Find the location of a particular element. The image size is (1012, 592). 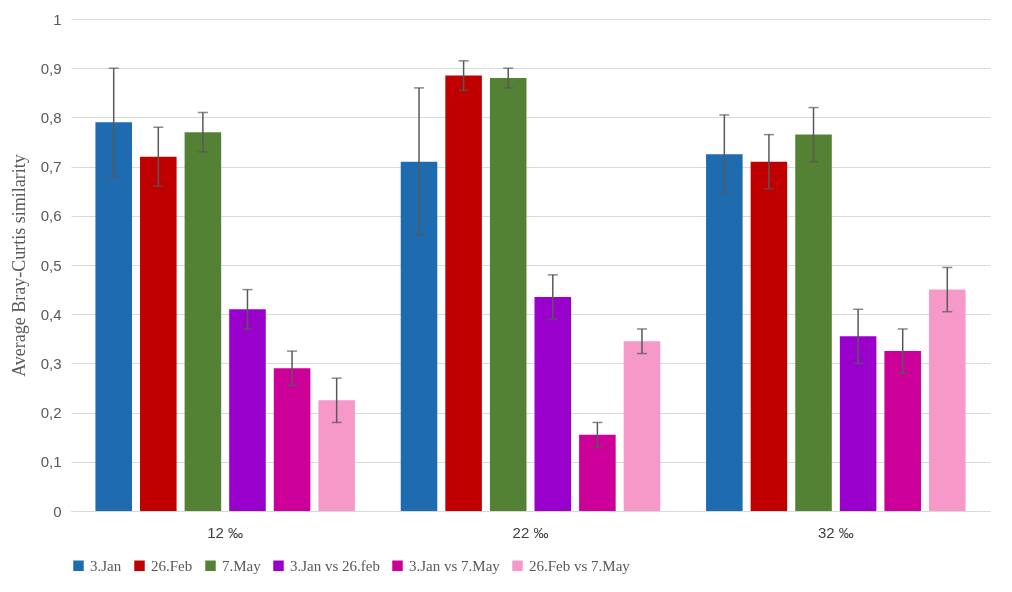

y-tick-label: 0,8 is located at coordinates (51, 117).